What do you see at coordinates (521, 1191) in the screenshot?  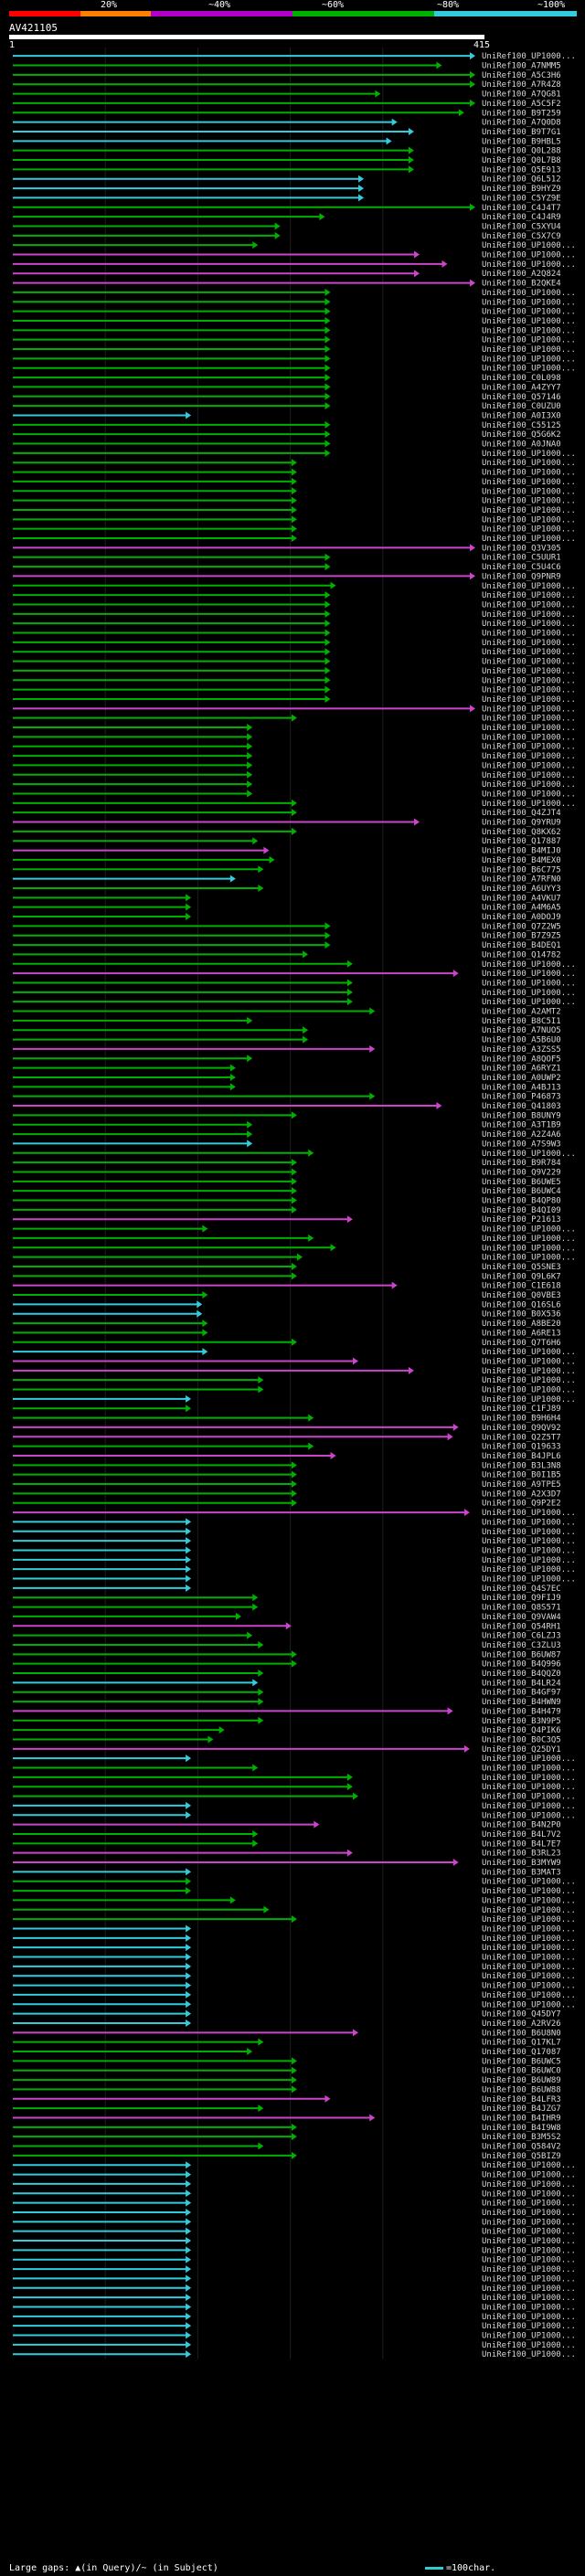 I see `hit-label: UniRef100_B6UWC4` at bounding box center [521, 1191].